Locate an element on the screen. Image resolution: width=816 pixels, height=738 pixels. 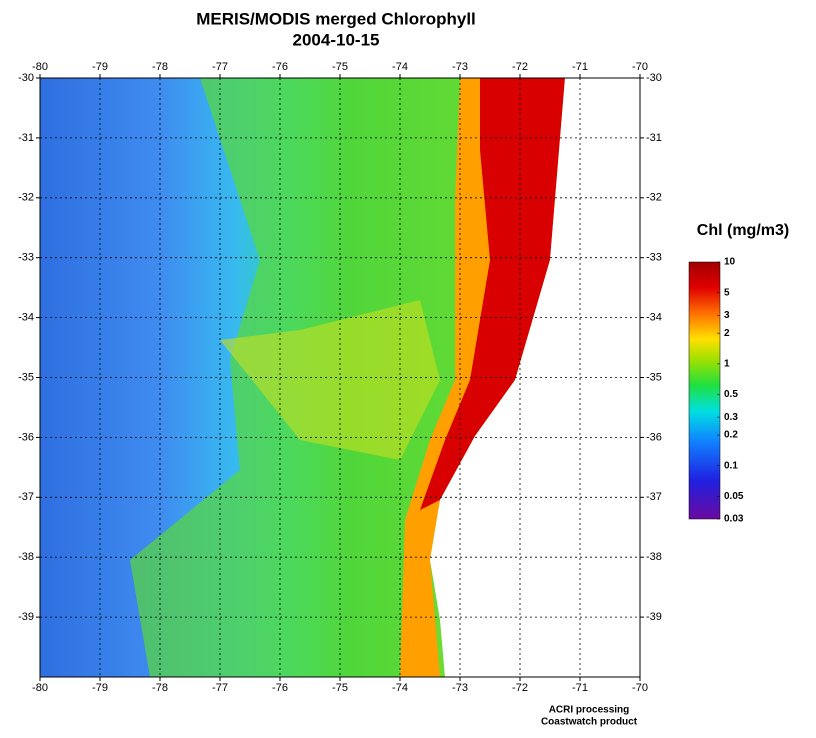
colorbar-label: 0.05 is located at coordinates (734, 496).